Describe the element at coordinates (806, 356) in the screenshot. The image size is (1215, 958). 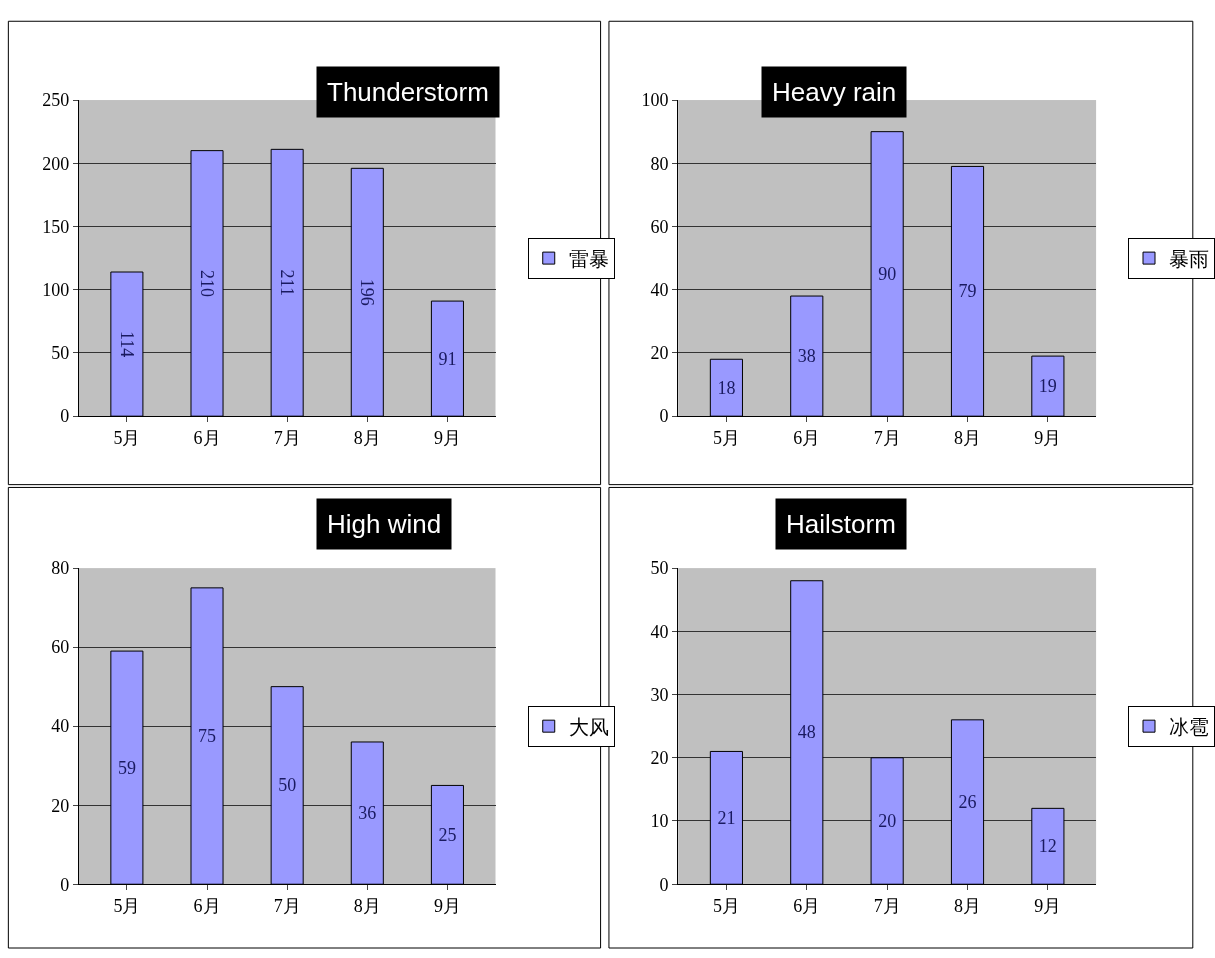
I see `data-label: 38` at that location.